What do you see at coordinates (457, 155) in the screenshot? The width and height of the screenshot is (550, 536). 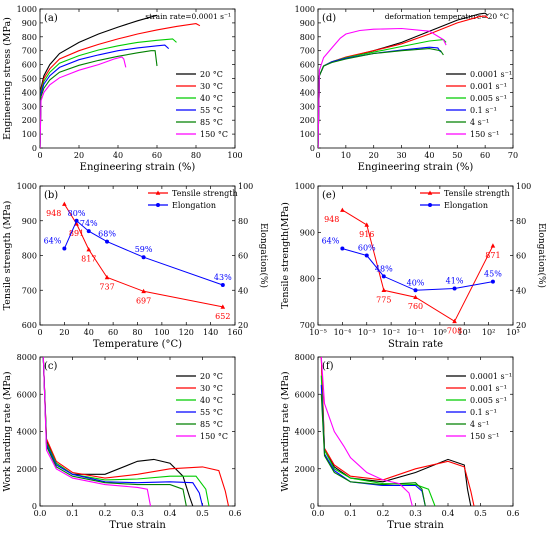 I see `x-tick-label: 50` at bounding box center [457, 155].